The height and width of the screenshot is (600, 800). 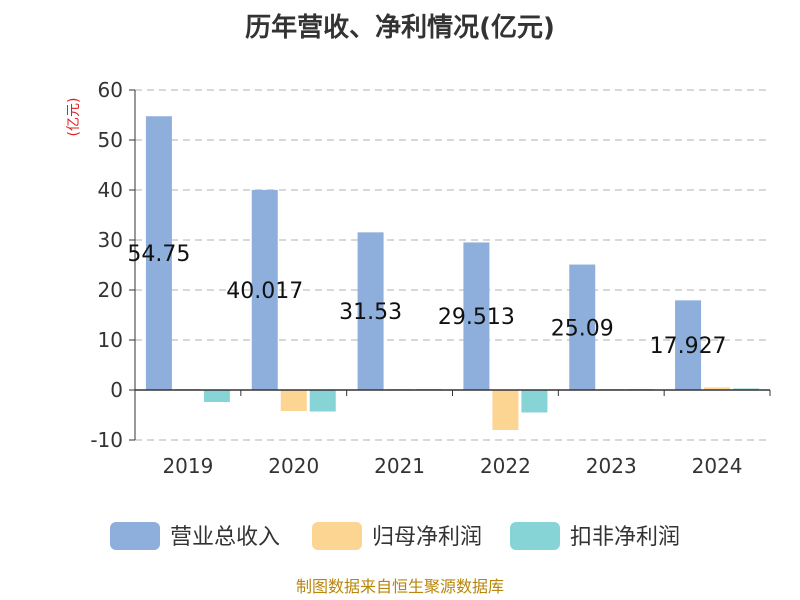 I want to click on legend: 营业总收入 归母净利润 扣非净利润, so click(x=395, y=536).